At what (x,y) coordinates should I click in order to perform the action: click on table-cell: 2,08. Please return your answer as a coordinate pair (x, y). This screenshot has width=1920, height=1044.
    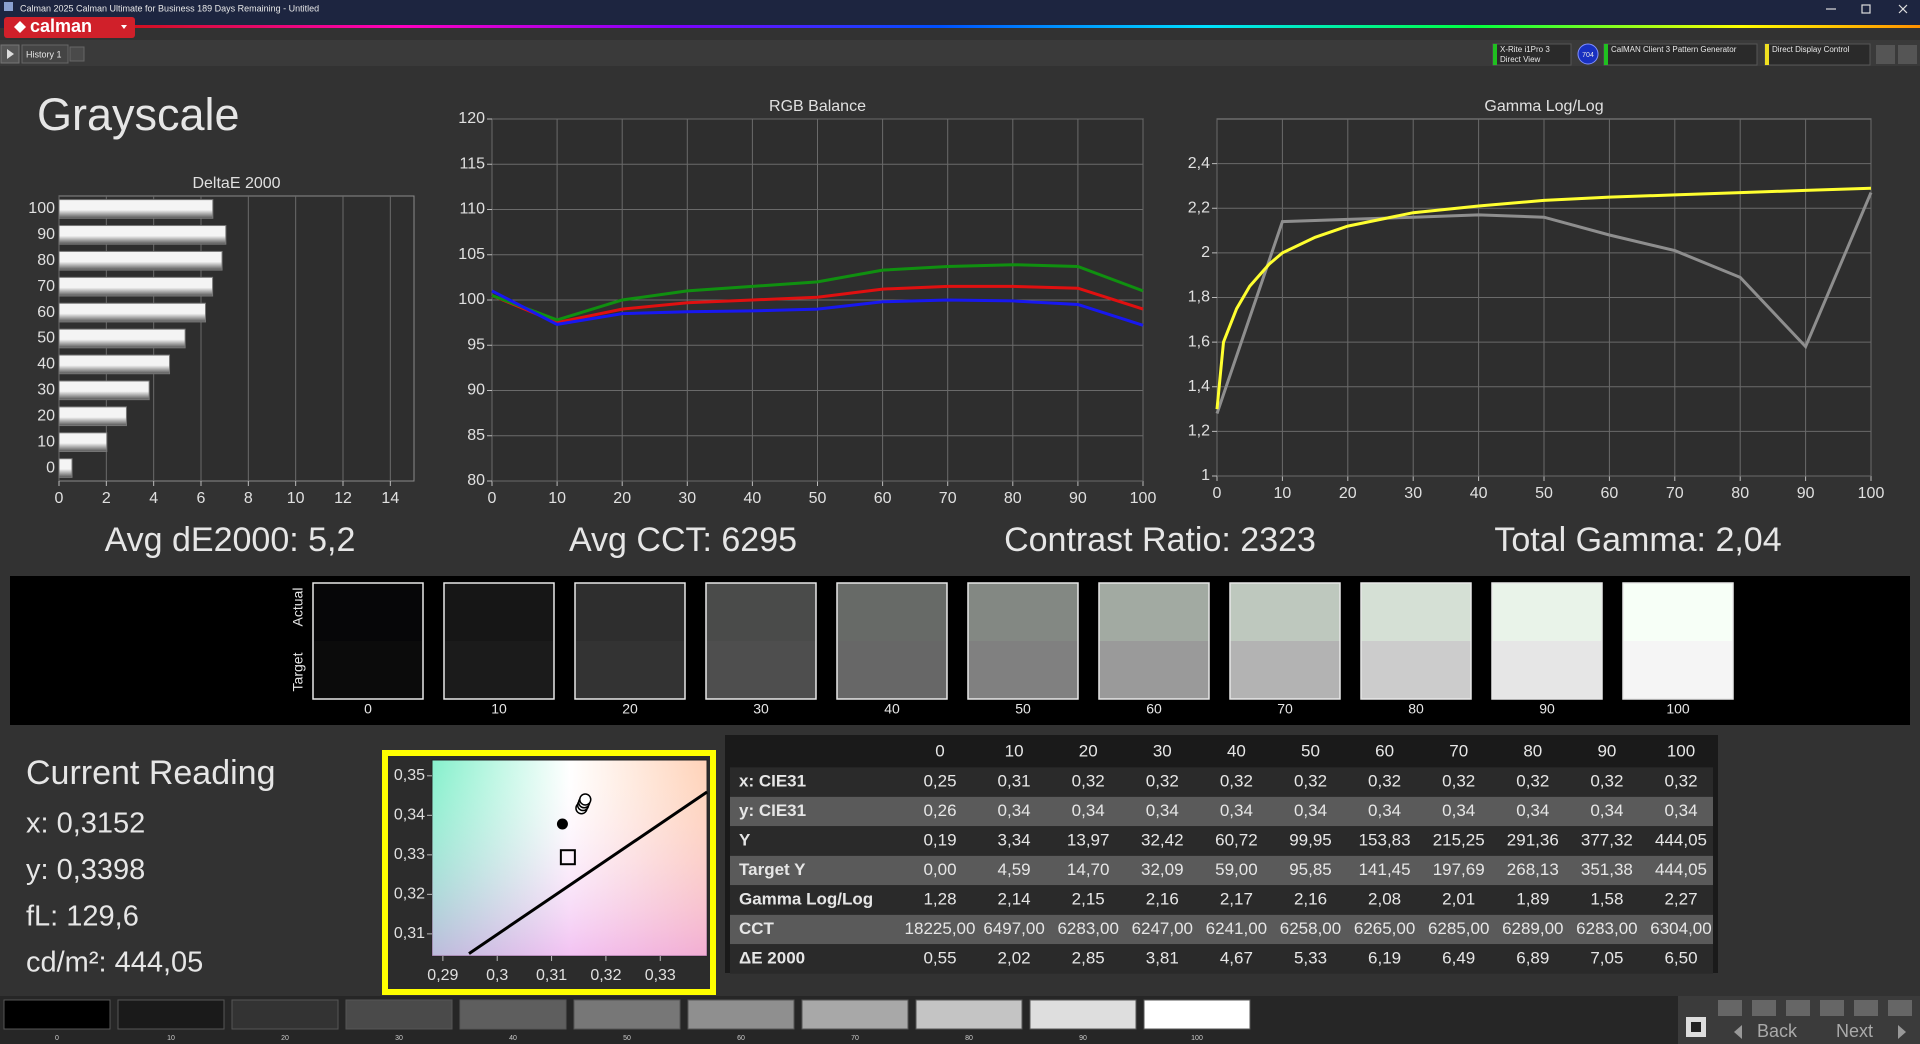
    Looking at the image, I should click on (1384, 898).